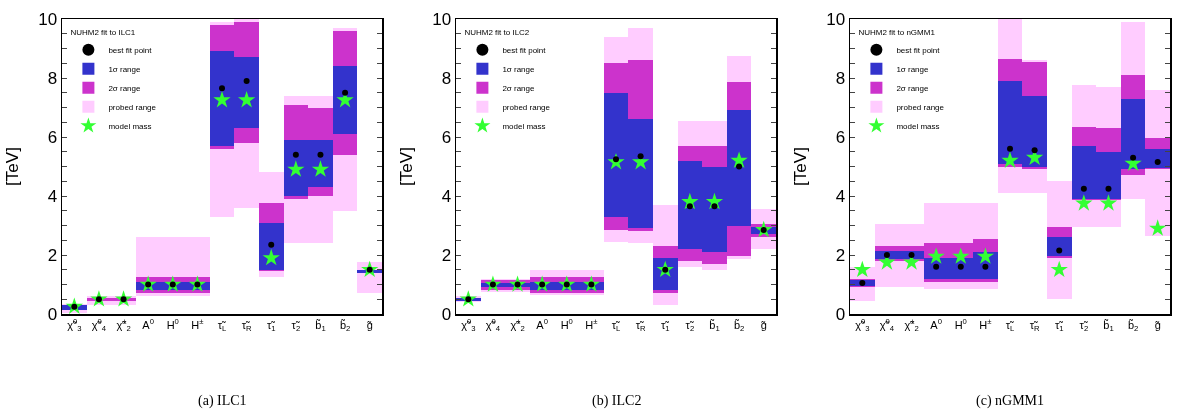 The image size is (1184, 414). Describe the element at coordinates (1010, 401) in the screenshot. I see `text: (c) nGMM1` at that location.